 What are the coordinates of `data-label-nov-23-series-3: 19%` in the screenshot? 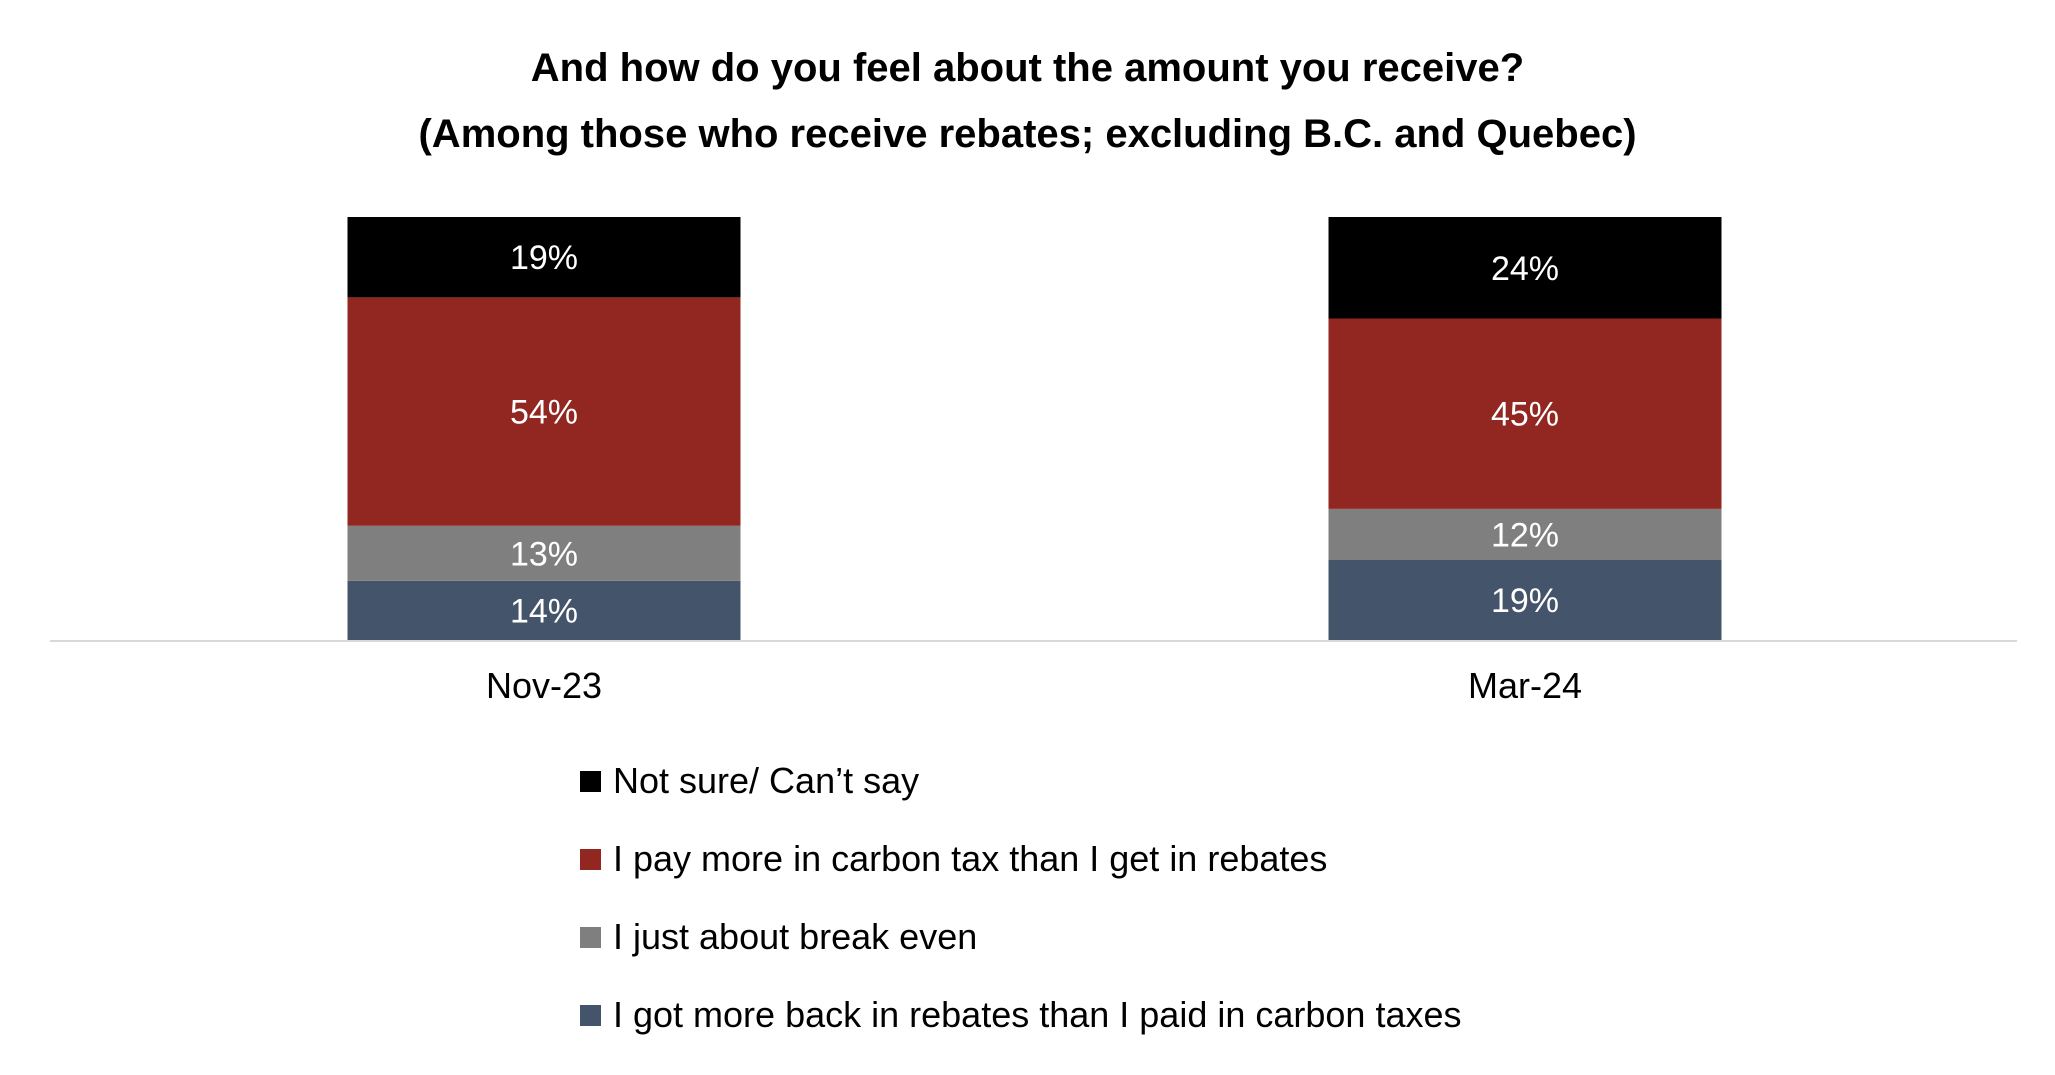 It's located at (544, 258).